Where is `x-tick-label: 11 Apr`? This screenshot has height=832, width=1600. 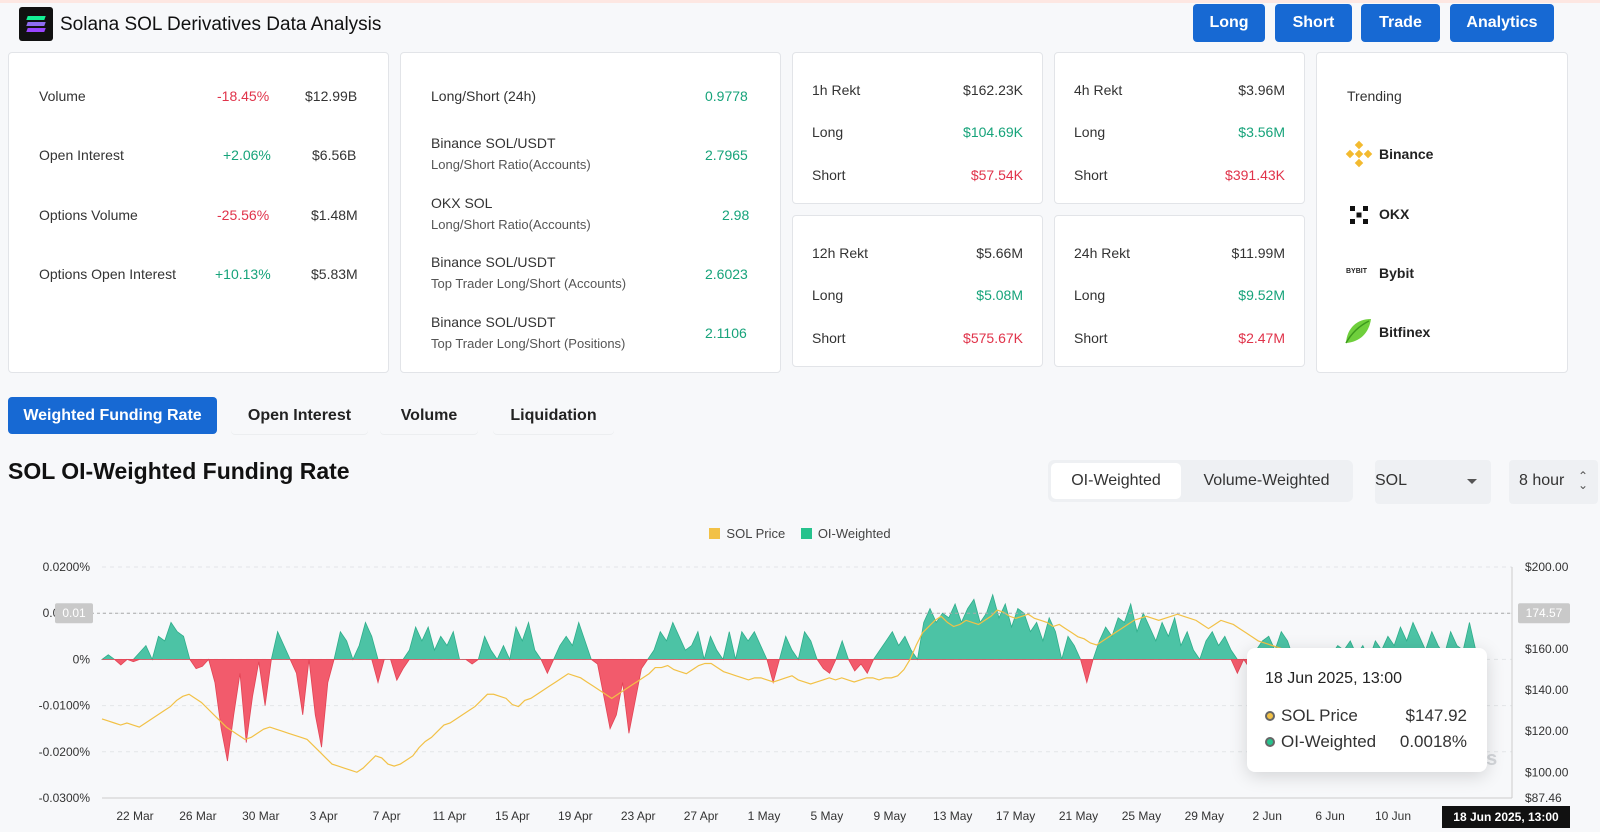
x-tick-label: 11 Apr is located at coordinates (450, 816).